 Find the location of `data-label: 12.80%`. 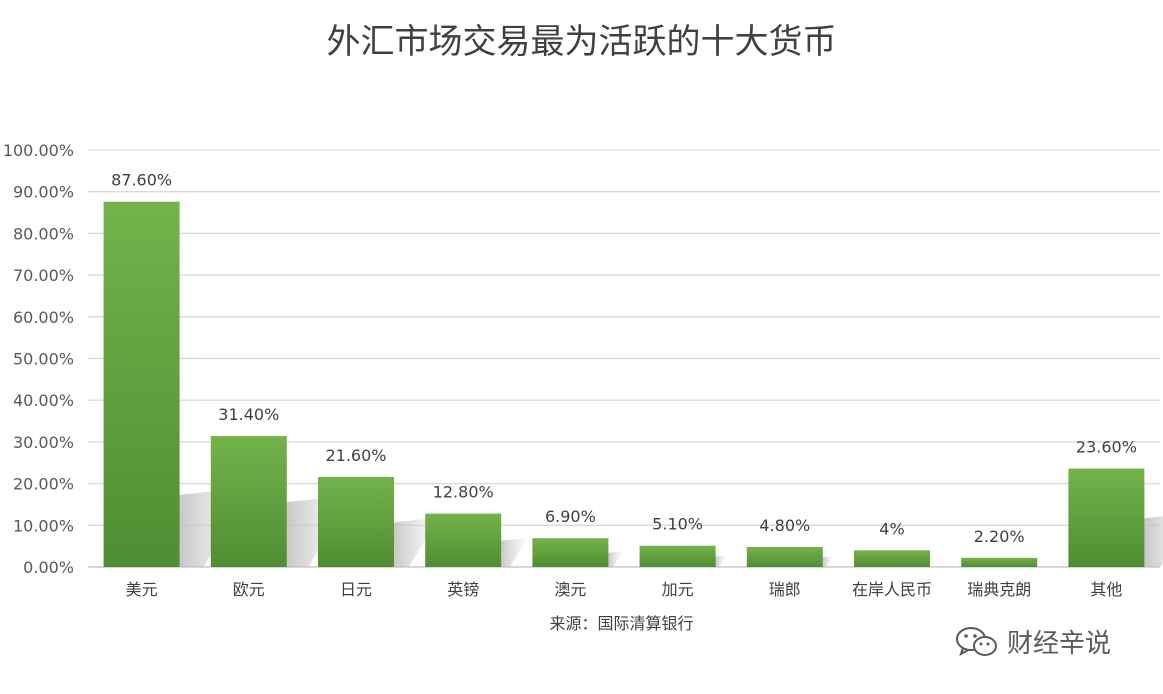

data-label: 12.80% is located at coordinates (463, 492).